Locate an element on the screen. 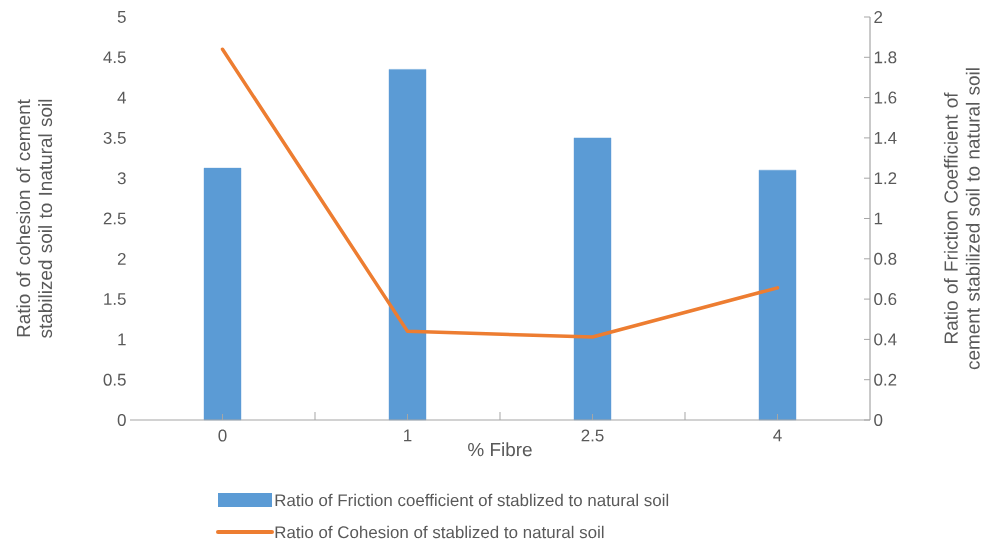 The height and width of the screenshot is (547, 1001). x-tick-label: 1 is located at coordinates (408, 435).